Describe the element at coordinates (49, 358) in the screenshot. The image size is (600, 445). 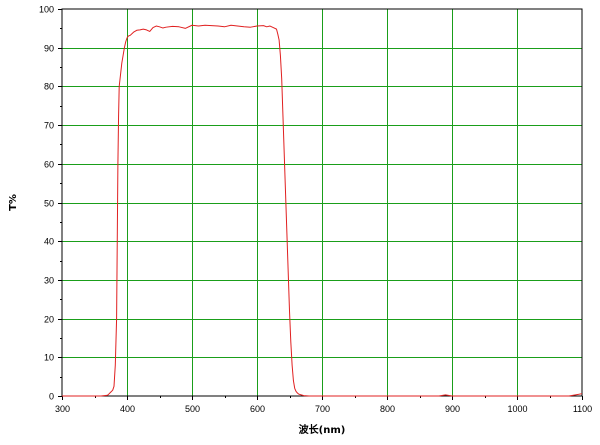
I see `y-tick-label: 10` at that location.